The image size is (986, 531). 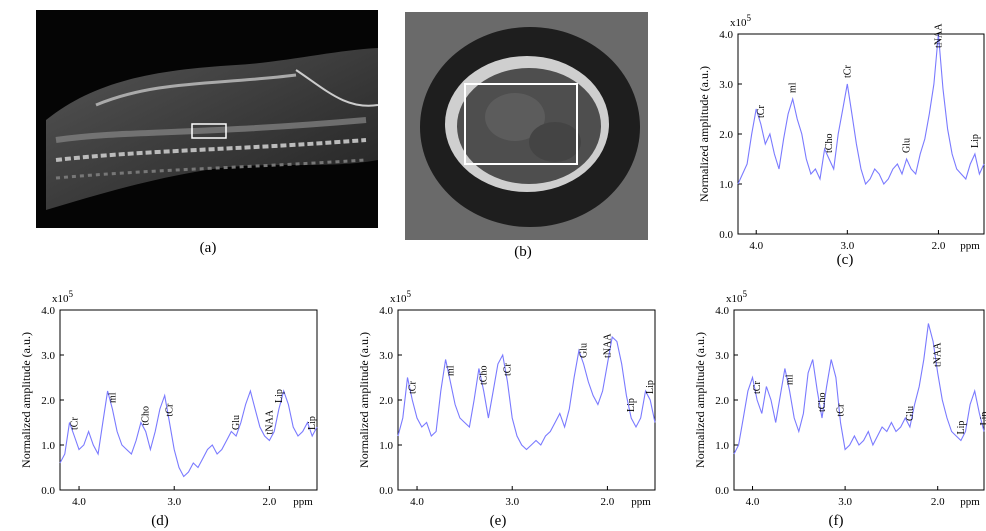 I want to click on mri-sagittal-drawing, so click(x=207, y=119).